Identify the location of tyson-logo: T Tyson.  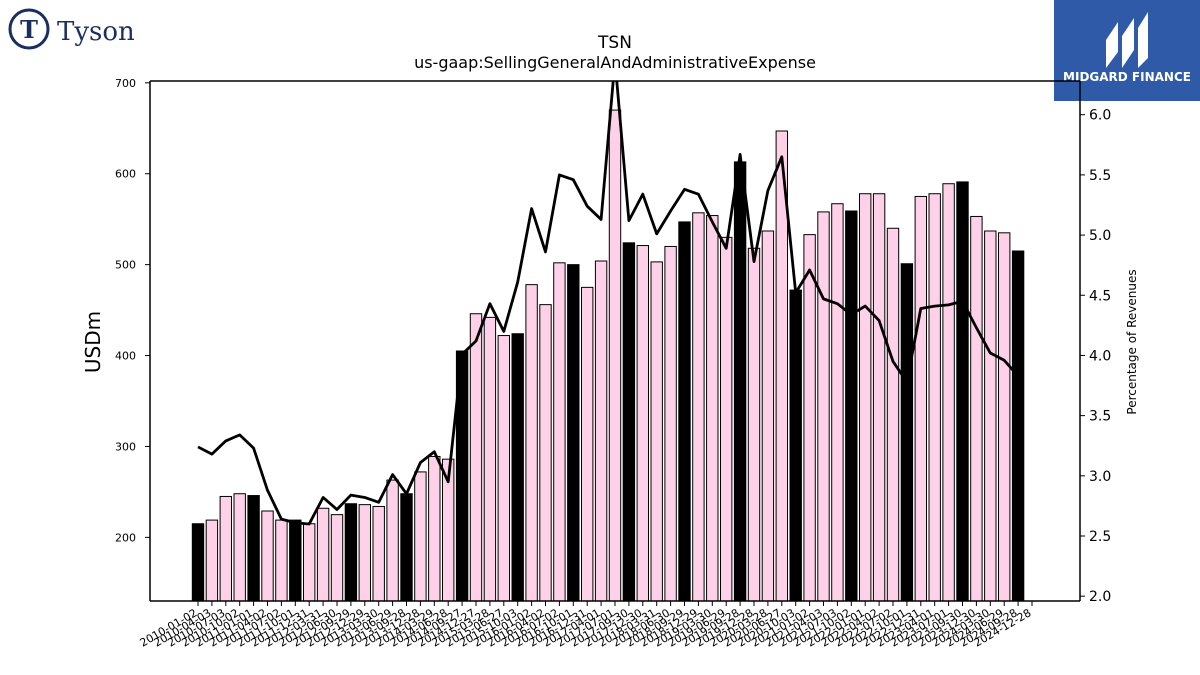
(71, 29).